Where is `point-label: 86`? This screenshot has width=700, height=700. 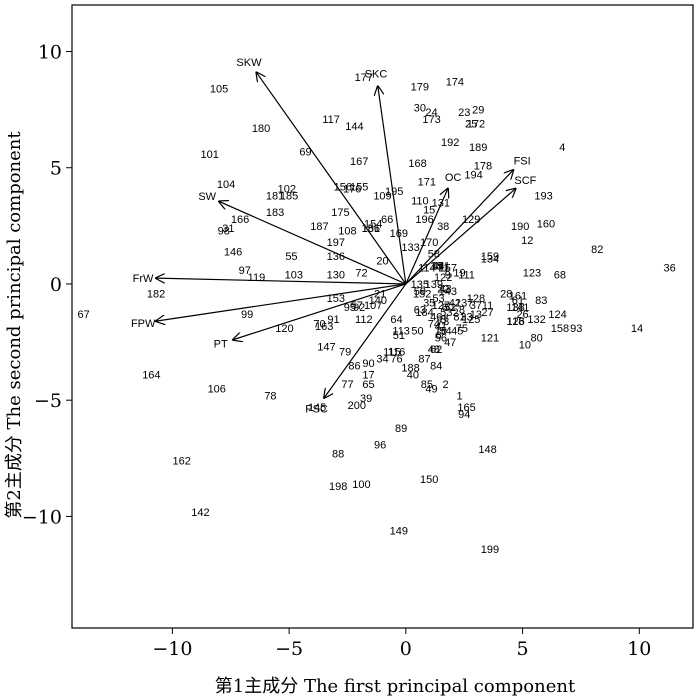 point-label: 86 is located at coordinates (354, 366).